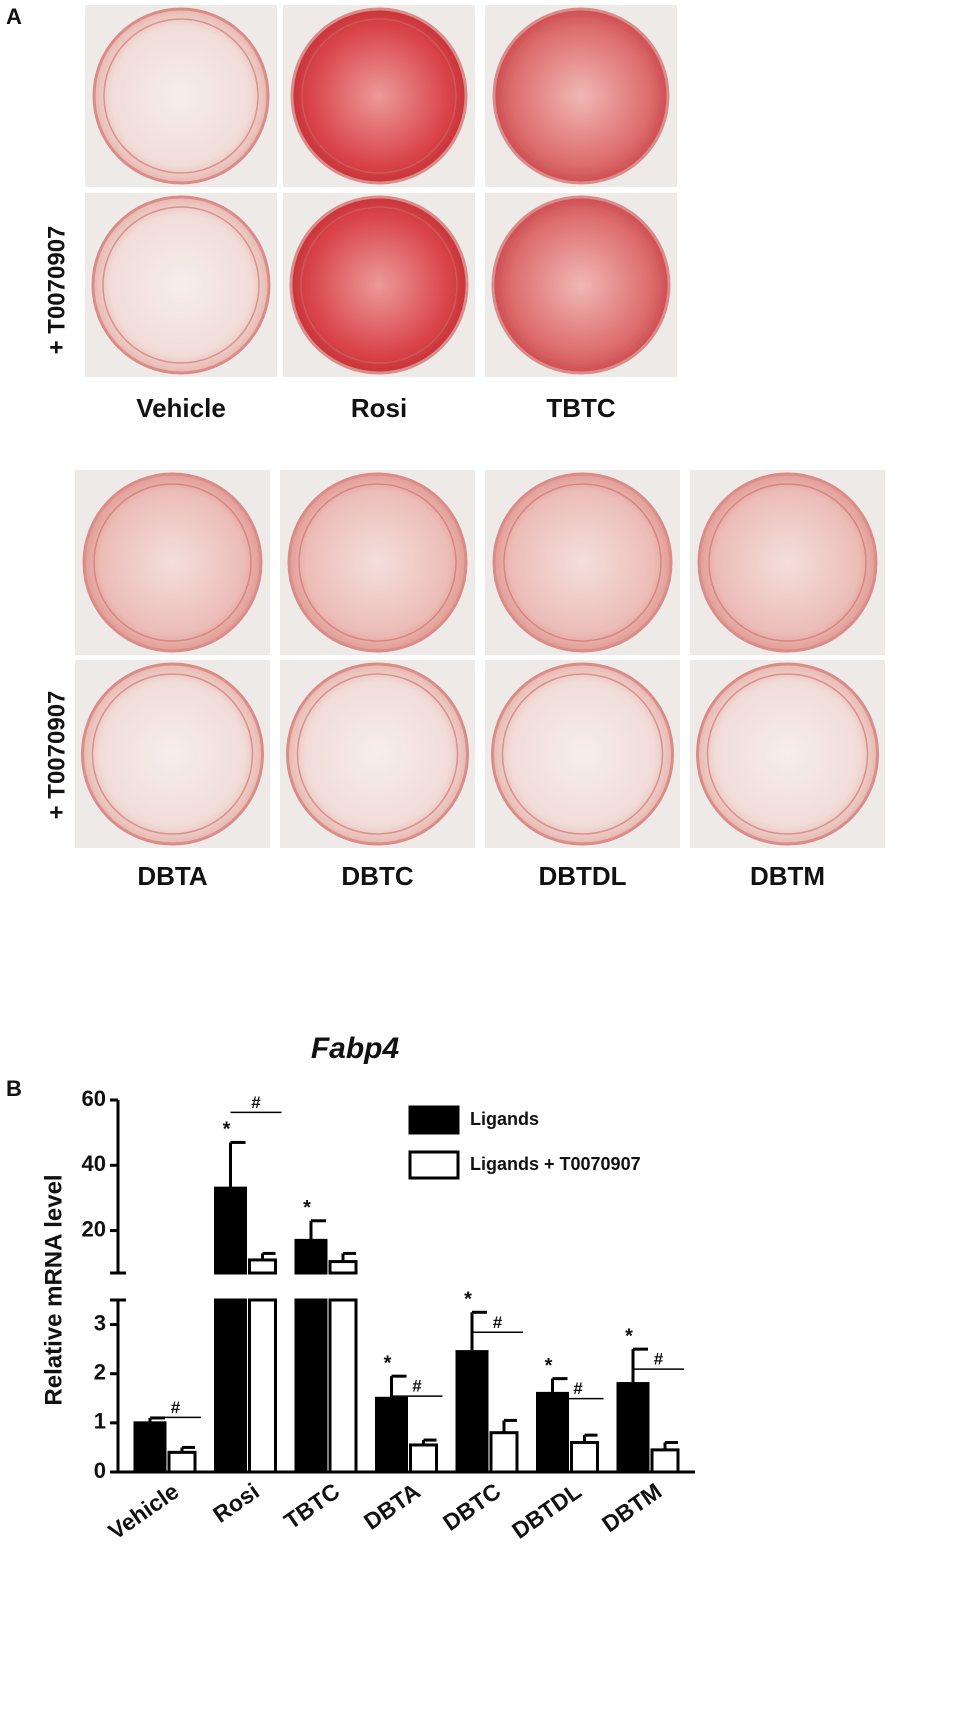 The height and width of the screenshot is (1712, 970). Describe the element at coordinates (94, 1228) in the screenshot. I see `y-tick-label: 20` at that location.